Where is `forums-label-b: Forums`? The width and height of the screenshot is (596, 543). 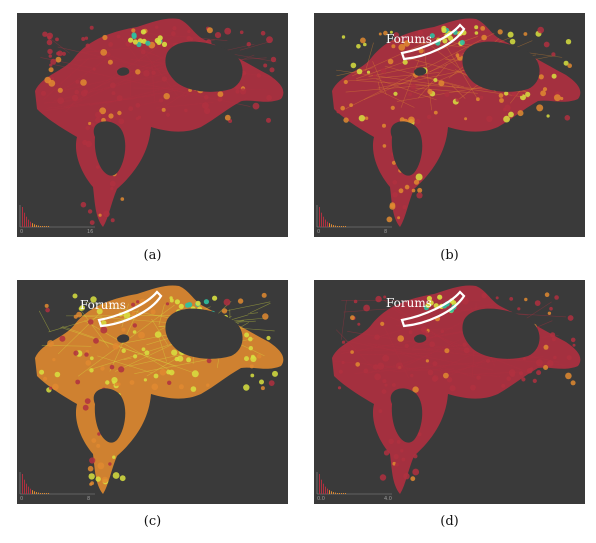 forums-label-b: Forums is located at coordinates (409, 39).